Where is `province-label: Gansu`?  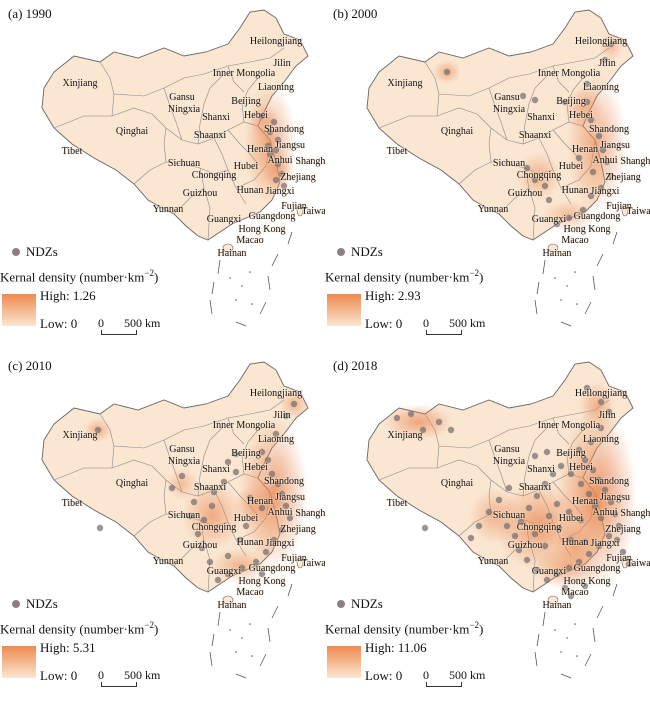
province-label: Gansu is located at coordinates (182, 97).